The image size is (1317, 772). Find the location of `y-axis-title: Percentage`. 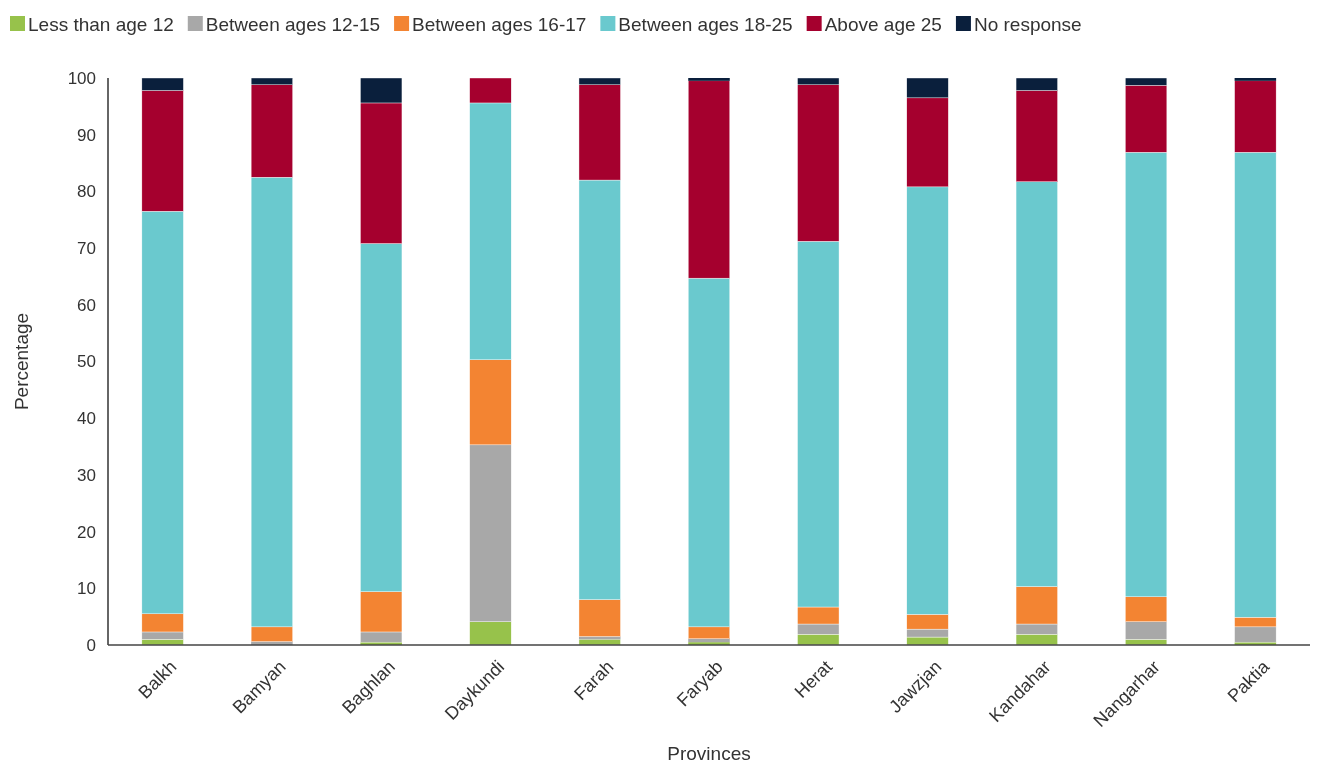

y-axis-title: Percentage is located at coordinates (21, 361).